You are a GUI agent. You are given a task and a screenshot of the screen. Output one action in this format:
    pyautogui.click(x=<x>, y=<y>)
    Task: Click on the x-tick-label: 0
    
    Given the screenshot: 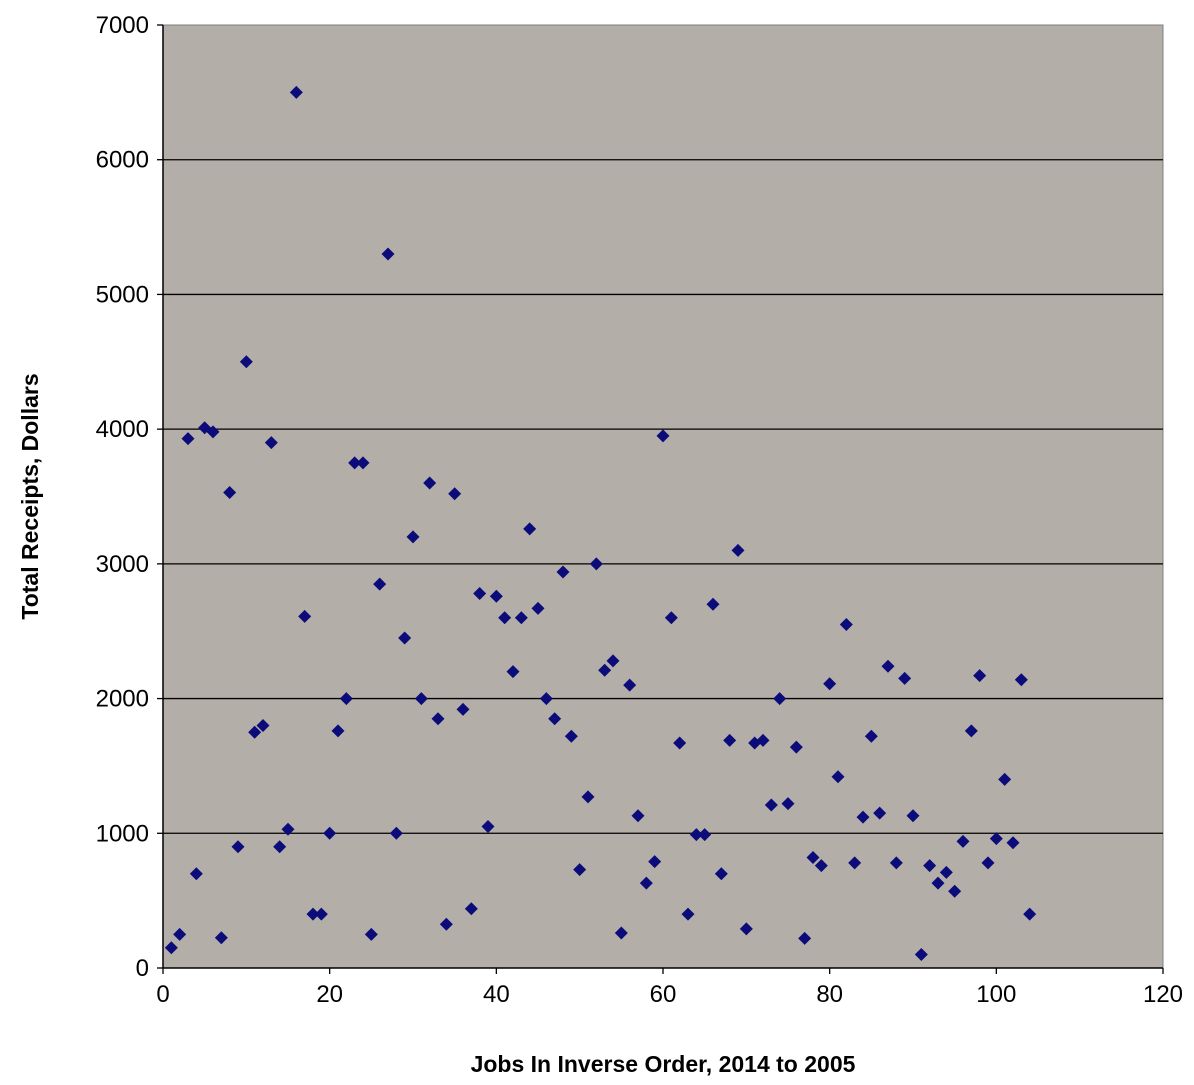 What is the action you would take?
    pyautogui.click(x=162, y=994)
    